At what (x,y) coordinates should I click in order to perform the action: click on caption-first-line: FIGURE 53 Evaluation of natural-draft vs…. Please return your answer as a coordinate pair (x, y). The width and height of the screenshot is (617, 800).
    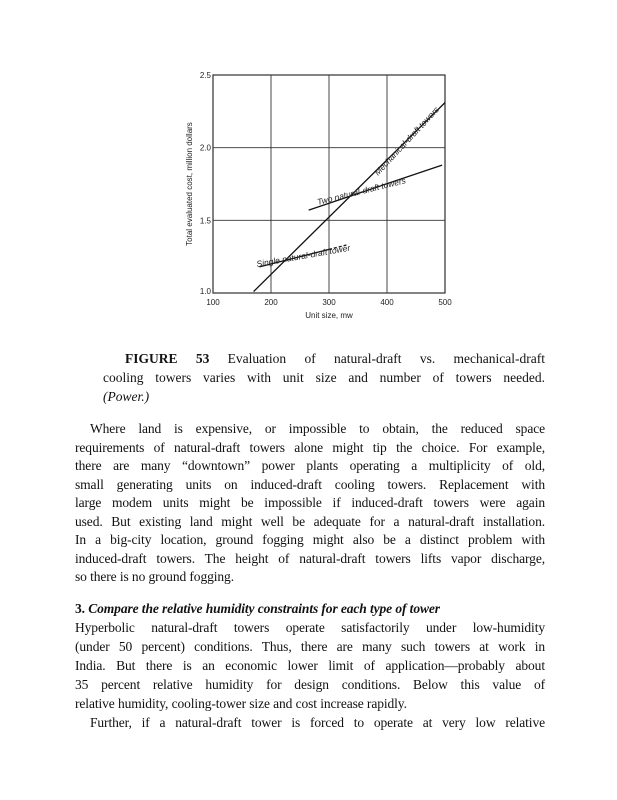
    Looking at the image, I should click on (324, 358).